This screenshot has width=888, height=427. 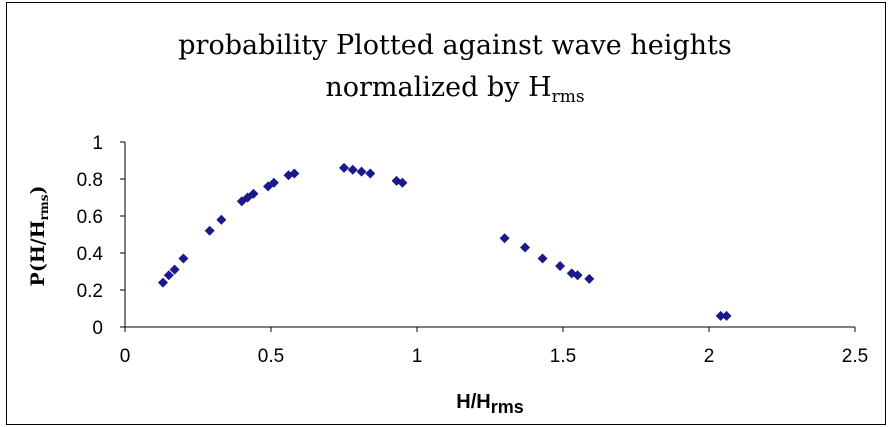 I want to click on x-tick-label: 1.5, so click(x=563, y=356).